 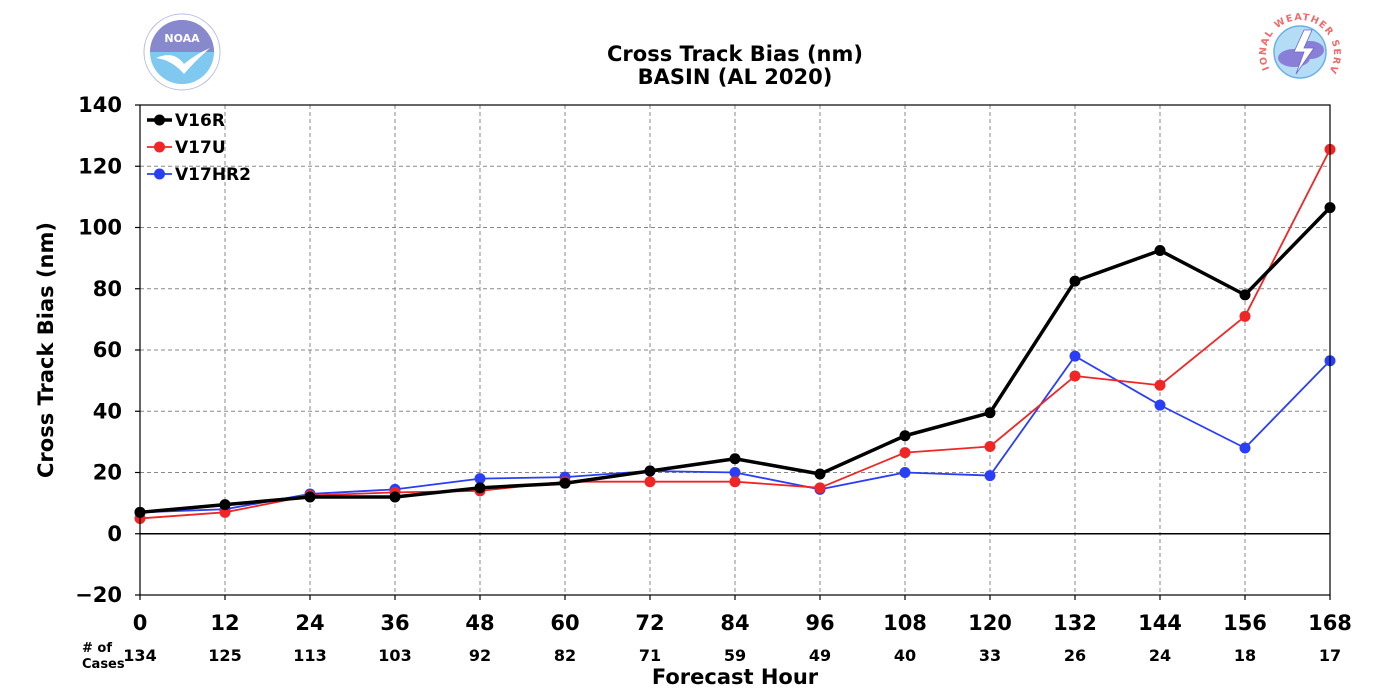 I want to click on y-tick-label: 80, so click(x=107, y=289).